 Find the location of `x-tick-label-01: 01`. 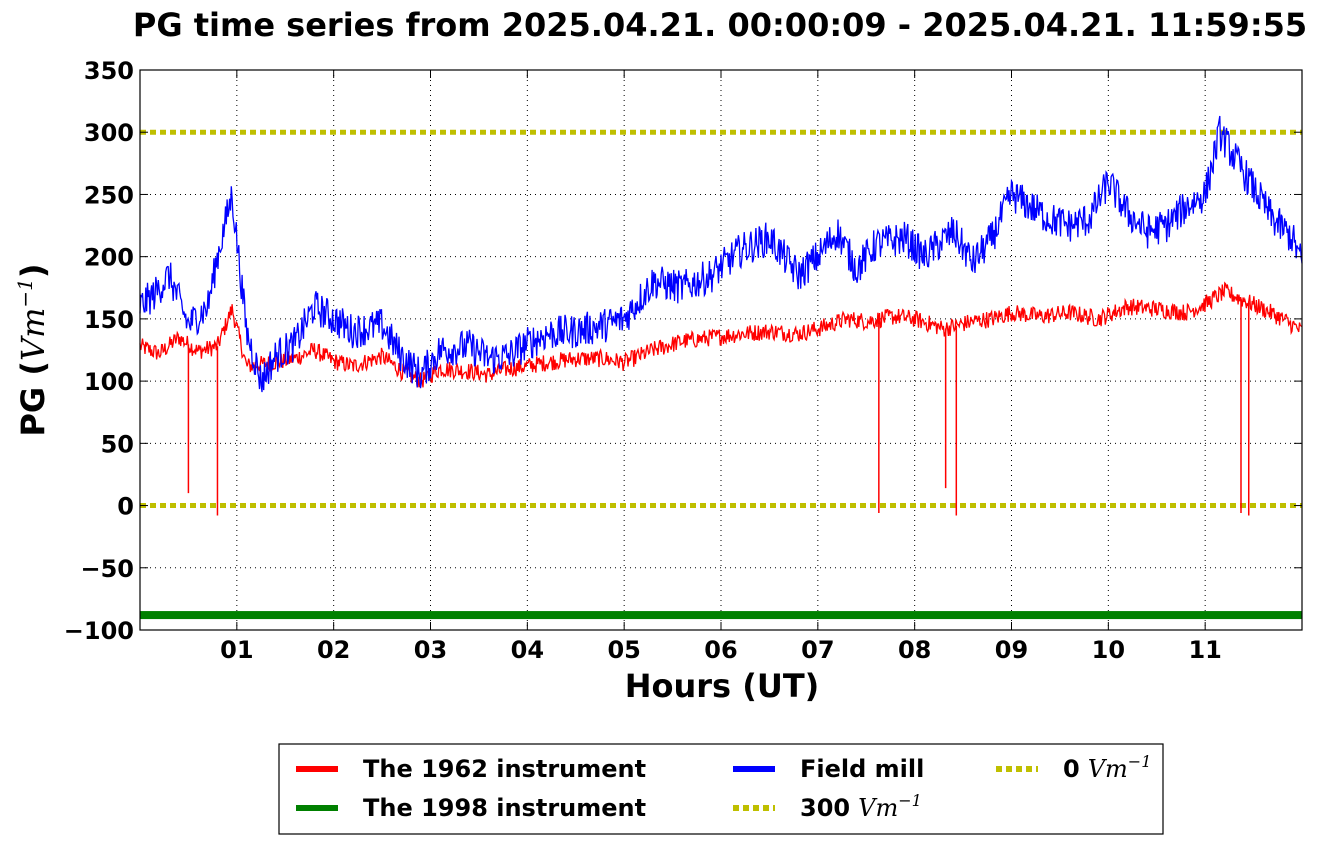

x-tick-label-01: 01 is located at coordinates (236, 650).